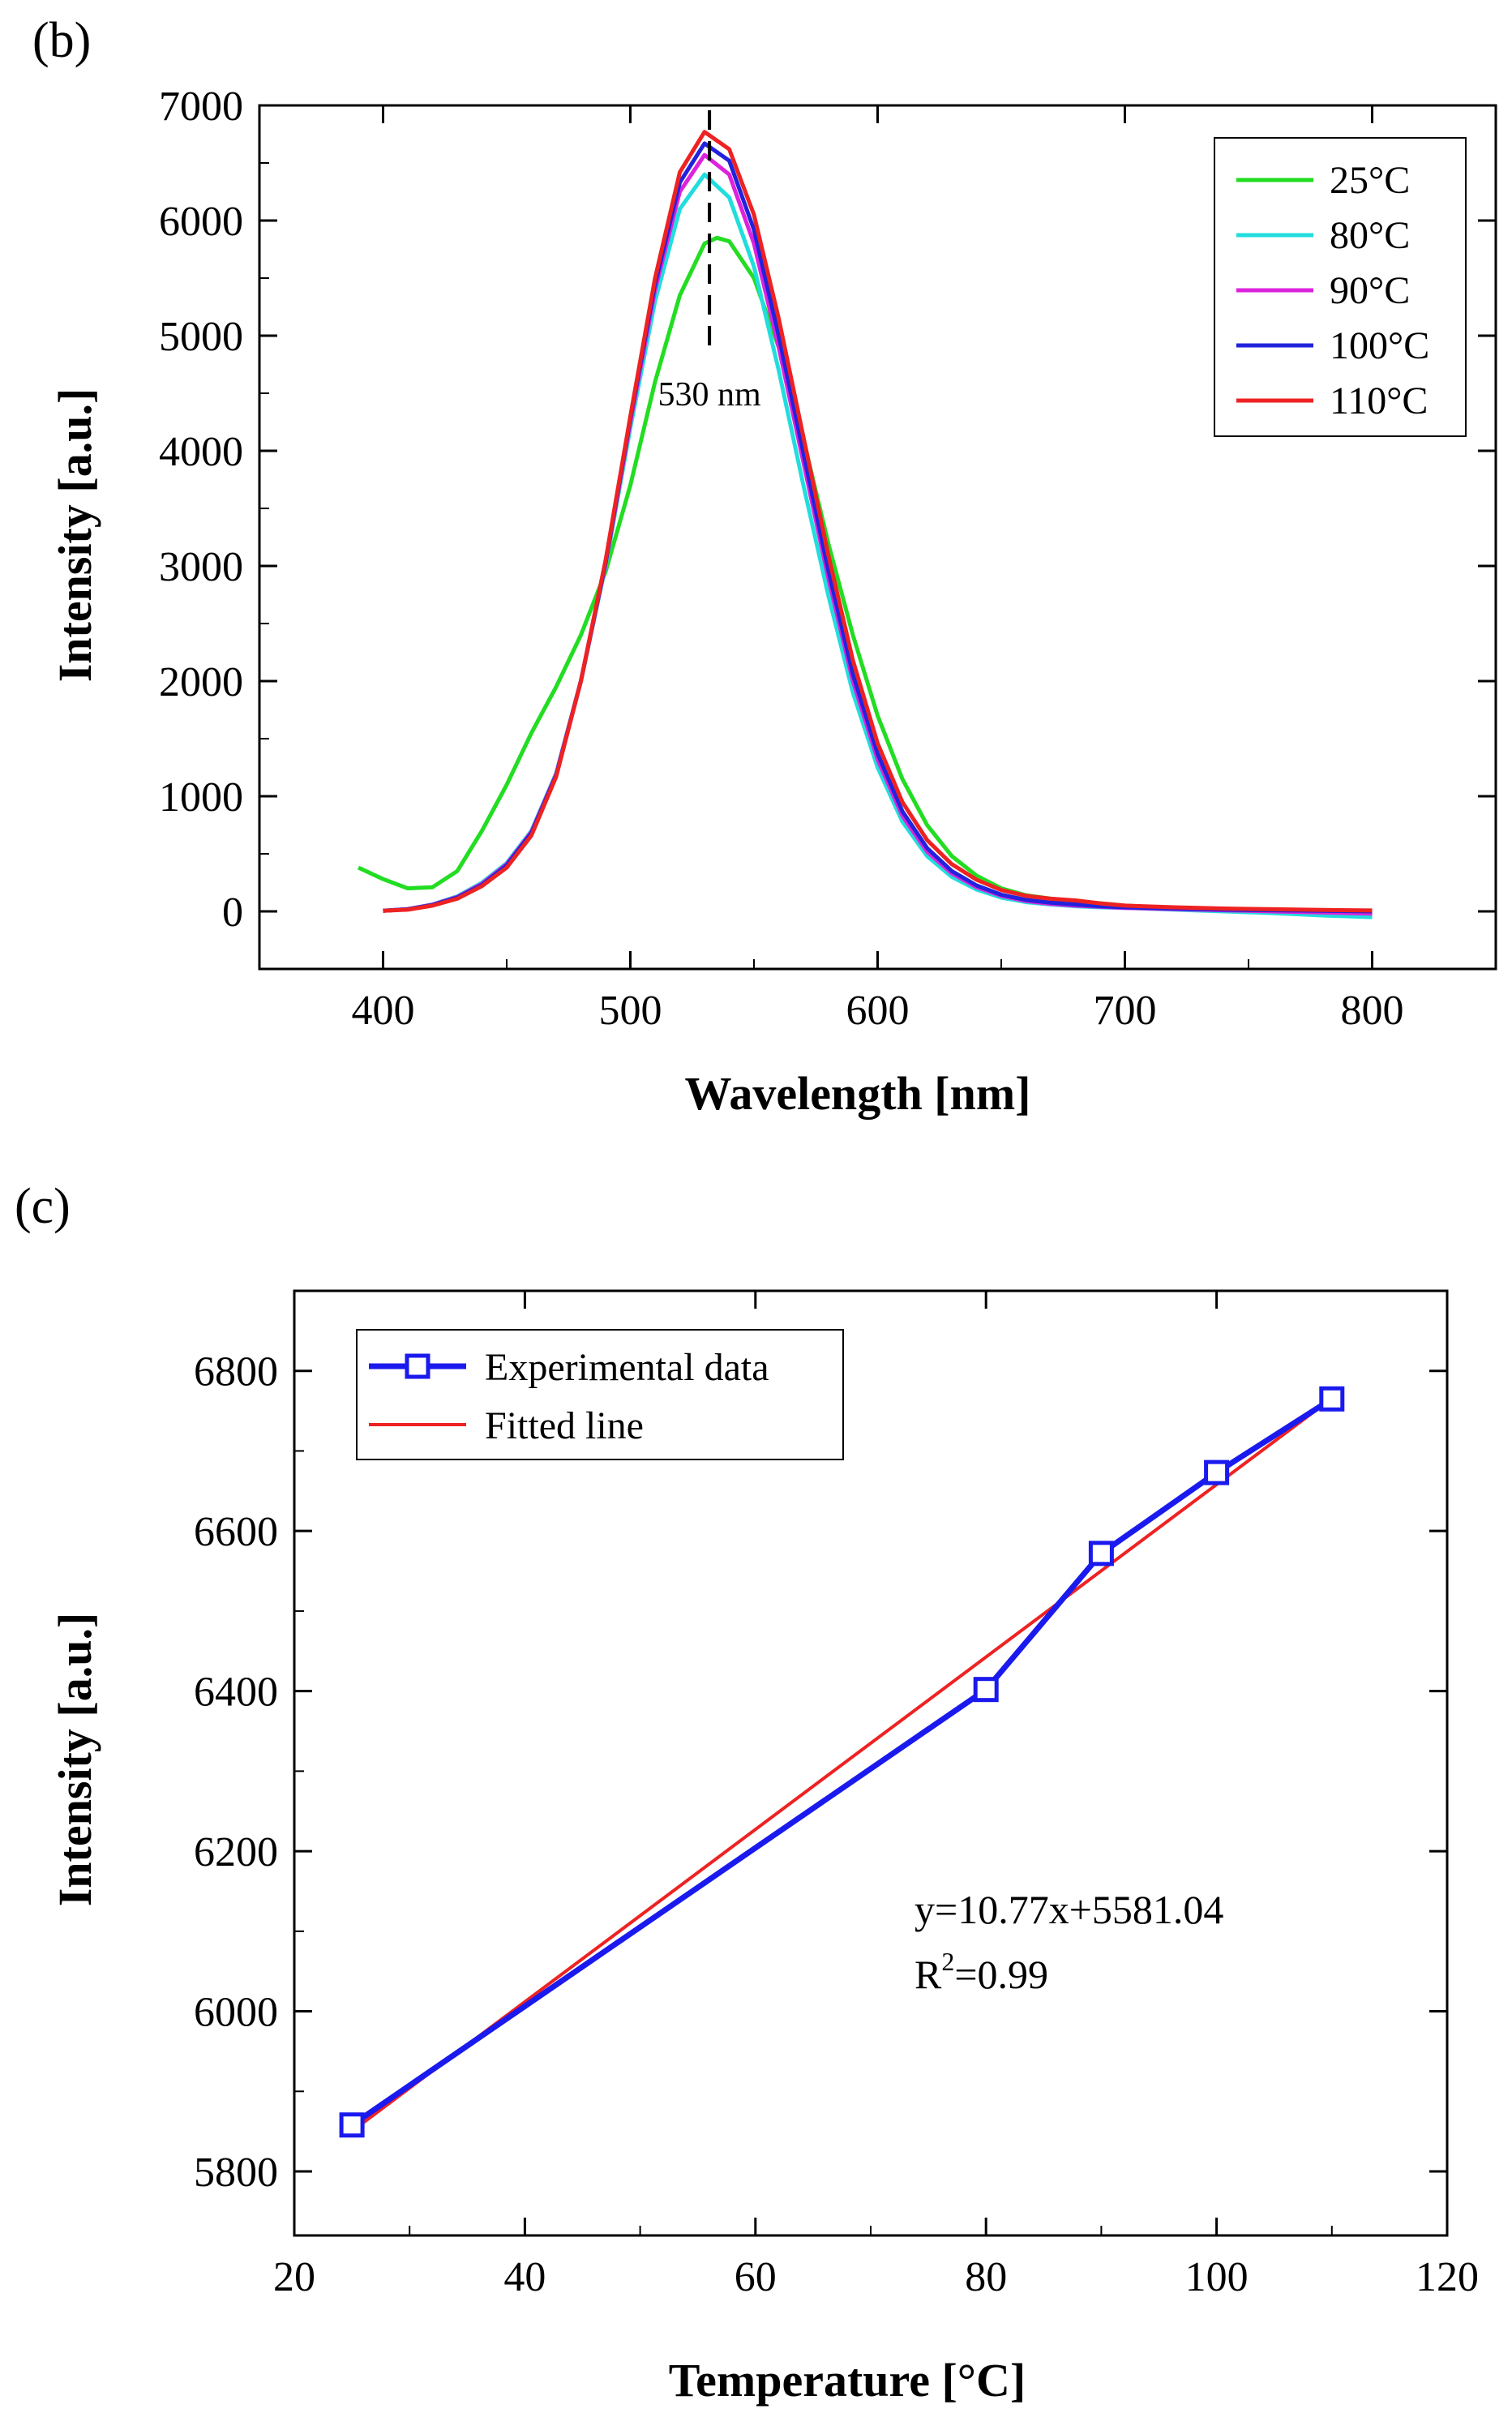 This screenshot has width=1512, height=2426. What do you see at coordinates (233, 912) in the screenshot?
I see `y-tick-label: 0` at bounding box center [233, 912].